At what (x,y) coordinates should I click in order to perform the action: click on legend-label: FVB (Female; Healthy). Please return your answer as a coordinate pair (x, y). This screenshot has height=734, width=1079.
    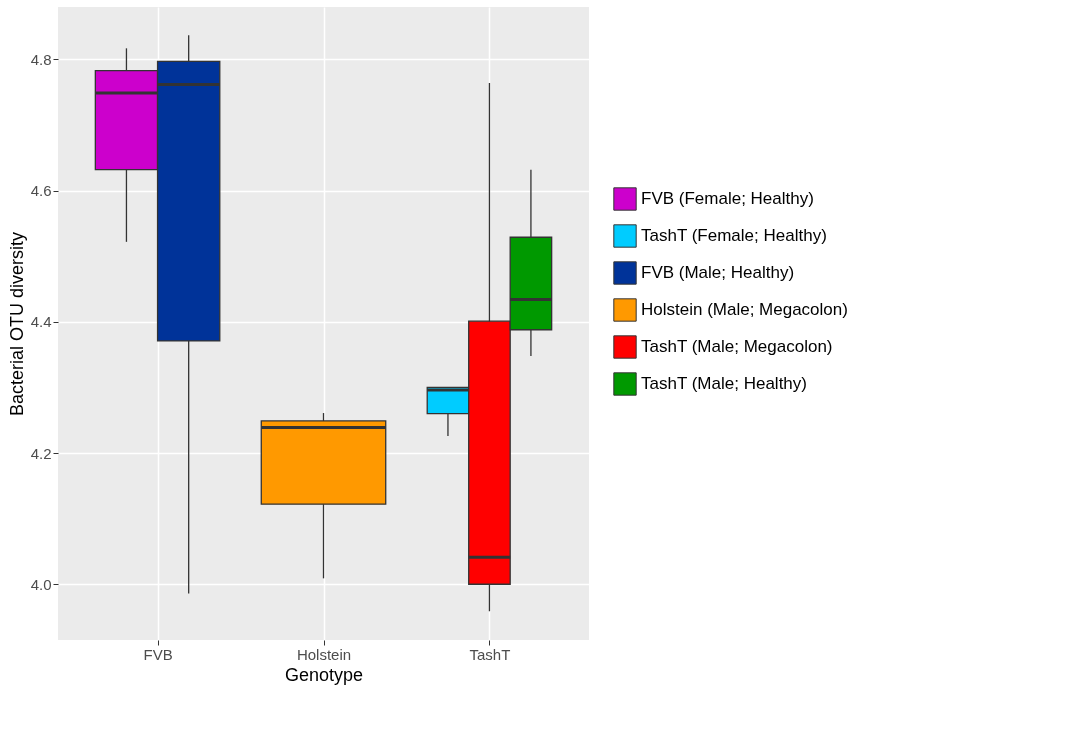
    Looking at the image, I should click on (727, 198).